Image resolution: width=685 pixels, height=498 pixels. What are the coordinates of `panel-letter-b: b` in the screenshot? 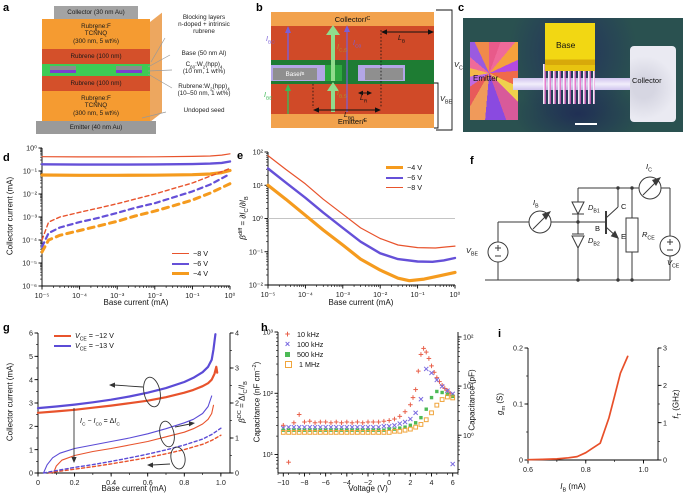 It's located at (259, 8).